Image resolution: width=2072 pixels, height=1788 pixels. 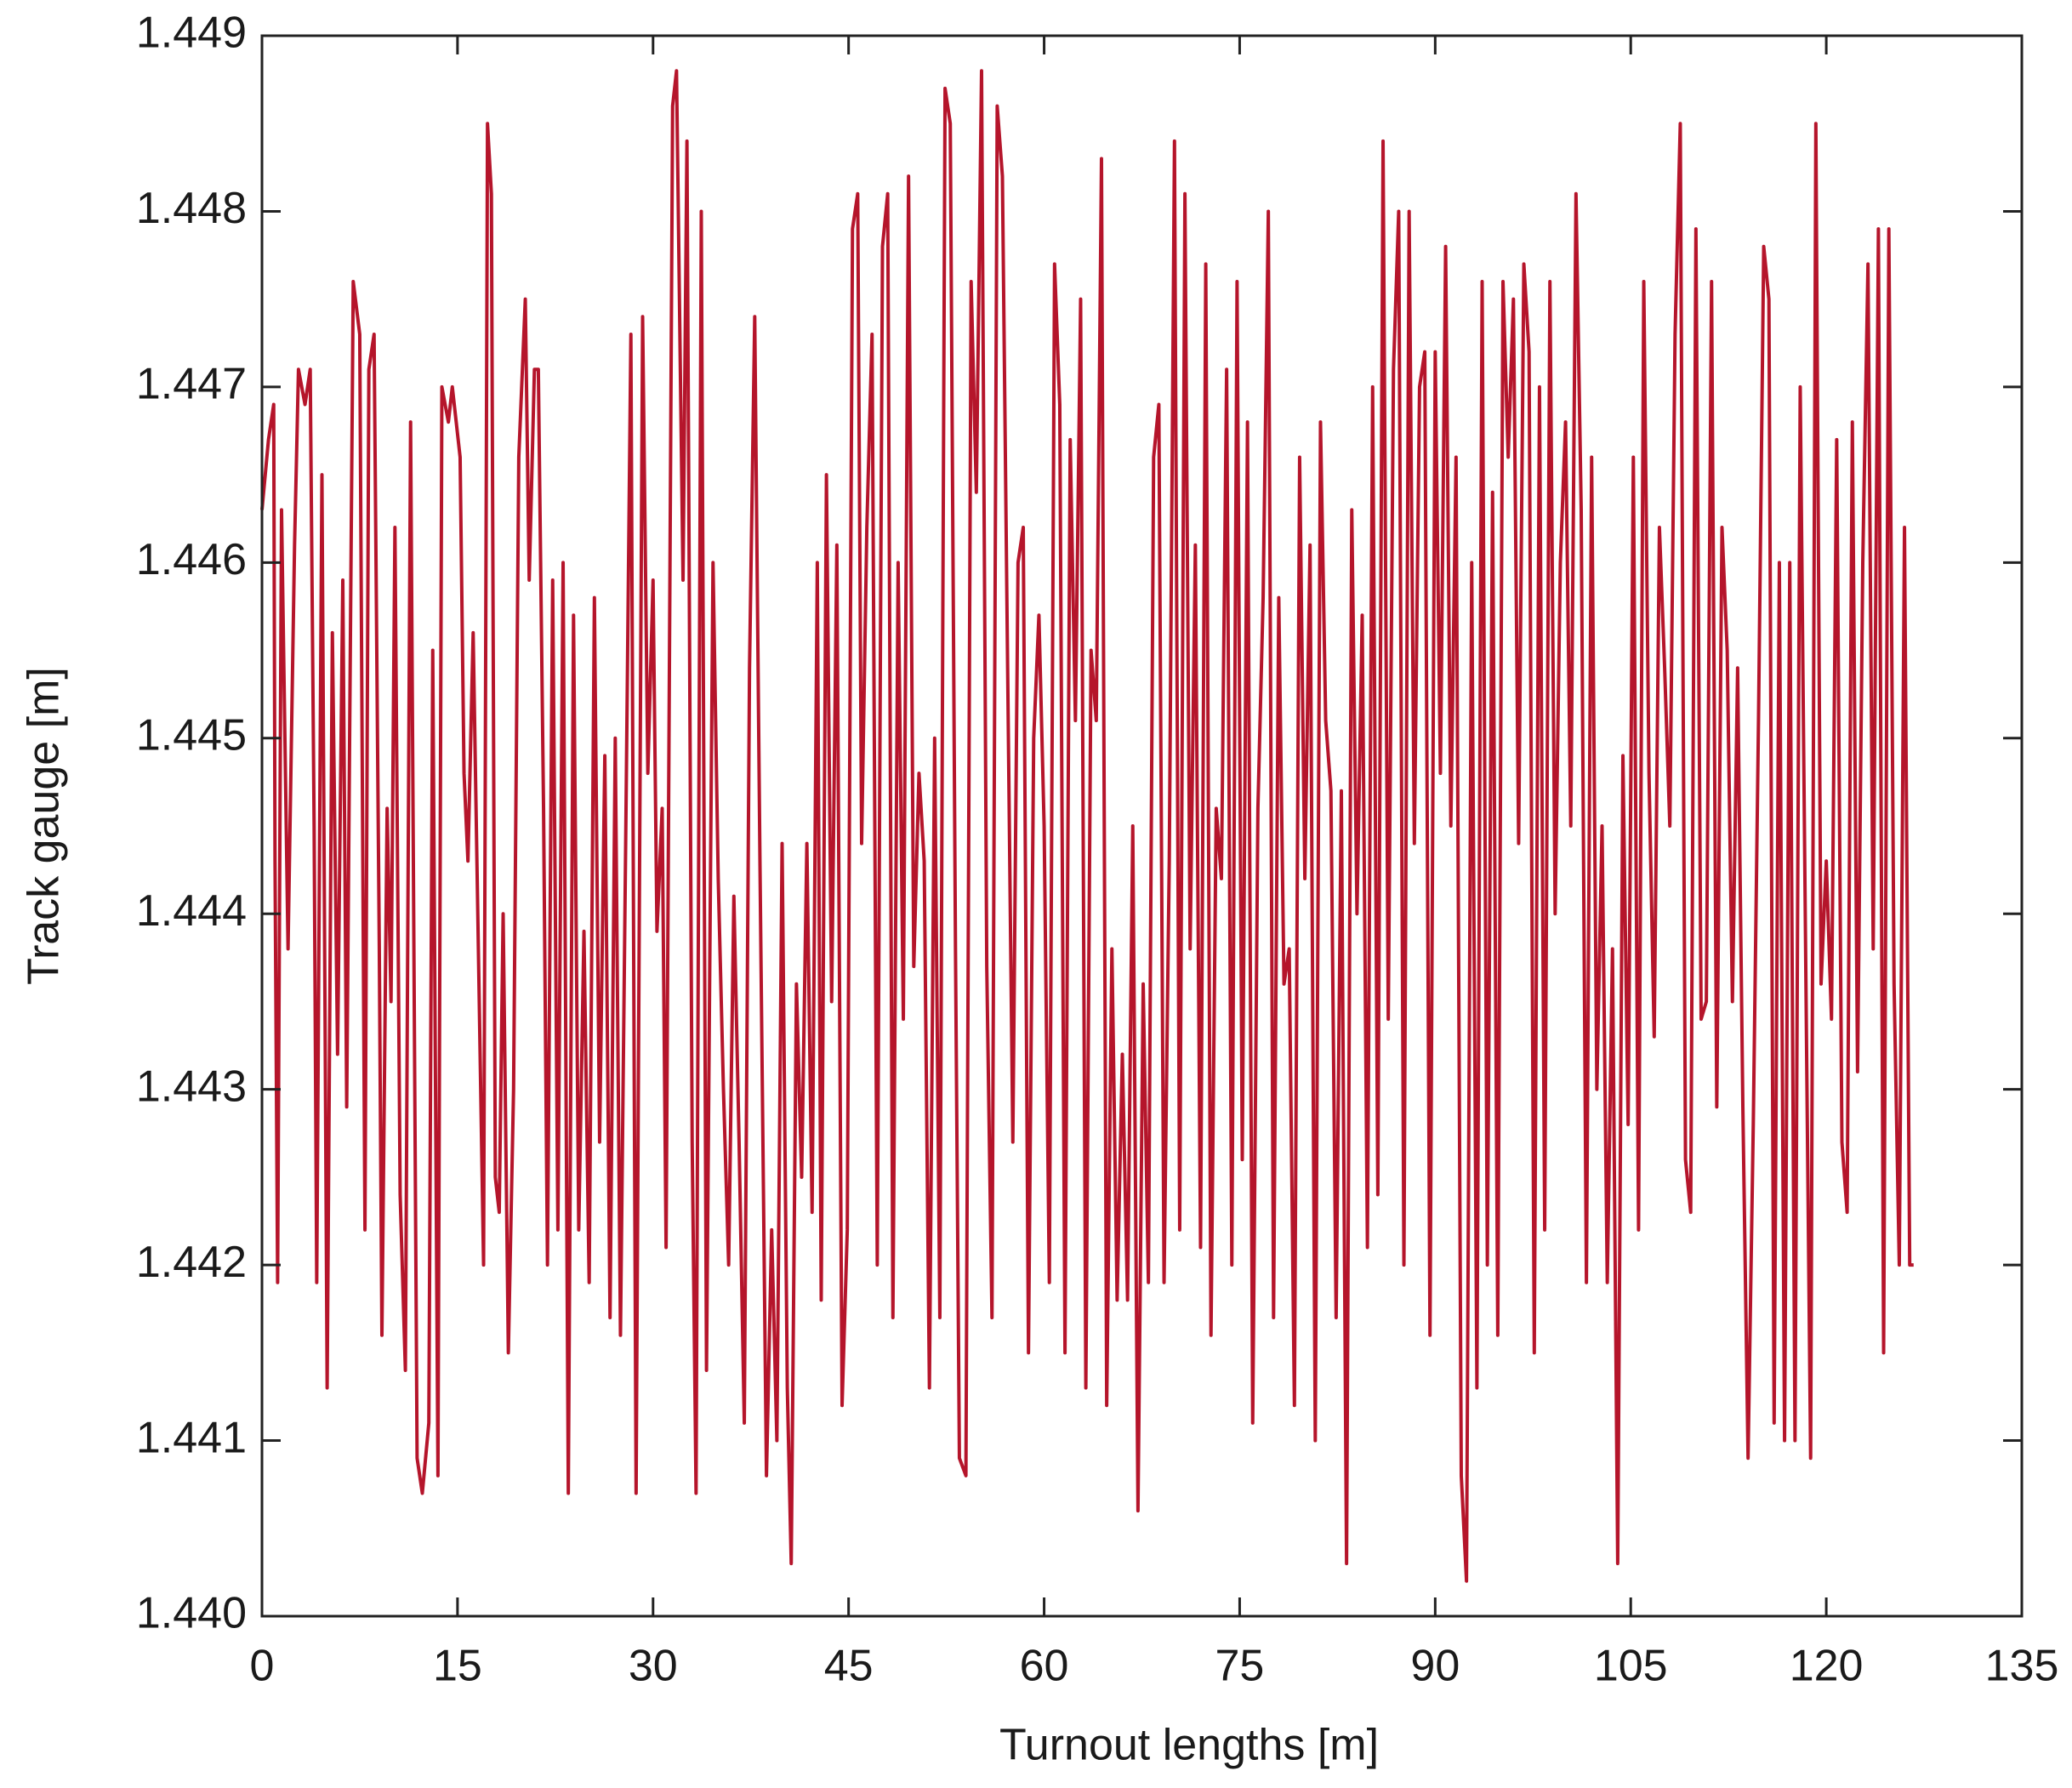 I want to click on x-tick-label: 75, so click(x=1240, y=1666).